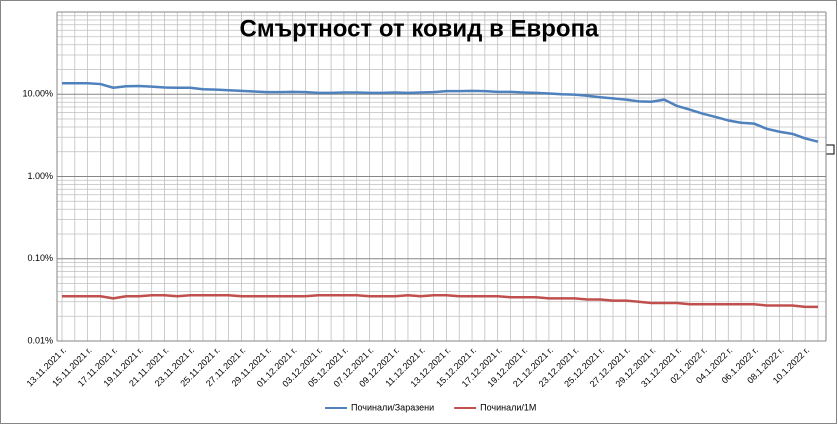  I want to click on y-tick-label: 10.00%, so click(37, 94).